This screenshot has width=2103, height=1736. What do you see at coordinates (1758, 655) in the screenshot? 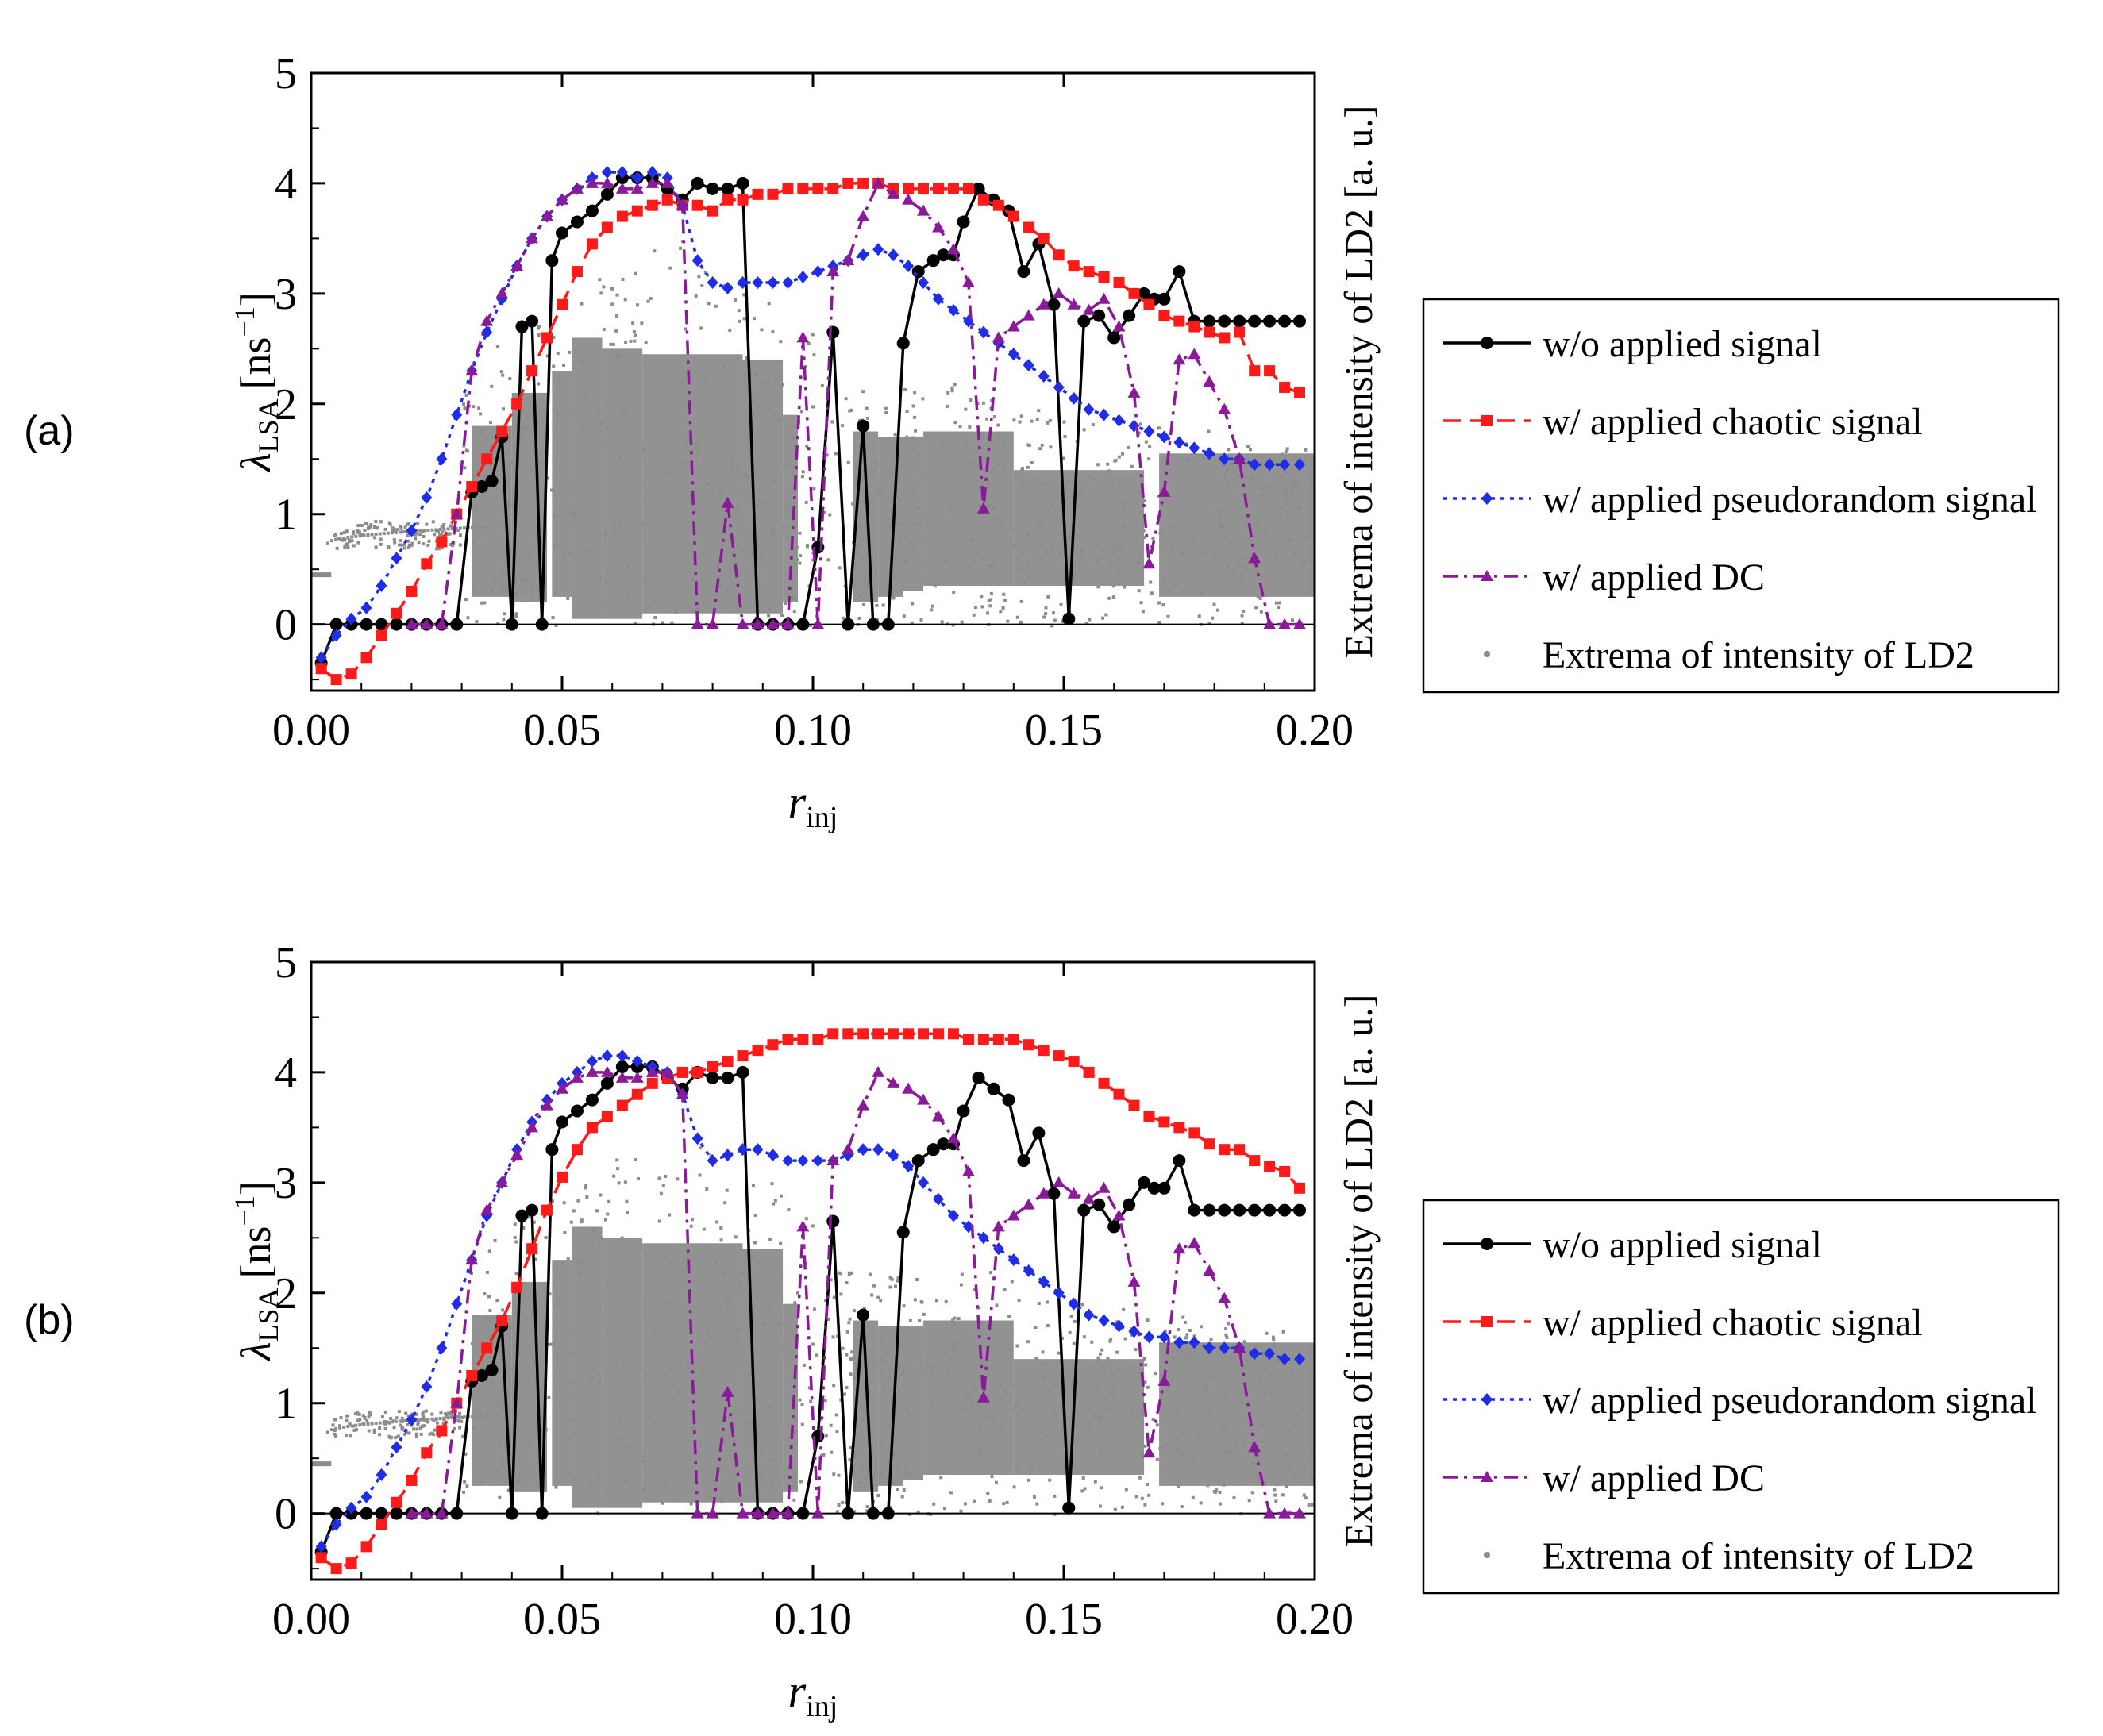
I see `legend-label: Extrema of intensity of LD2` at bounding box center [1758, 655].